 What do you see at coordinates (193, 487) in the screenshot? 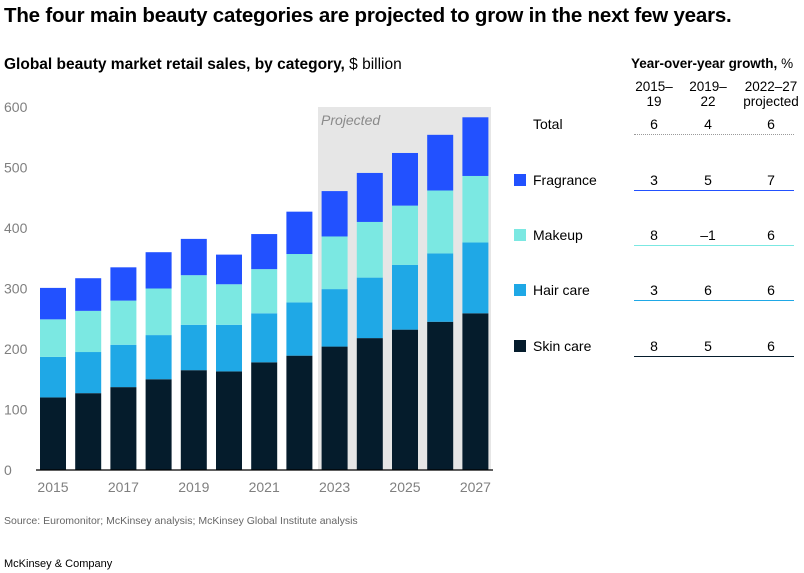
I see `x-tick-label: 2019` at bounding box center [193, 487].